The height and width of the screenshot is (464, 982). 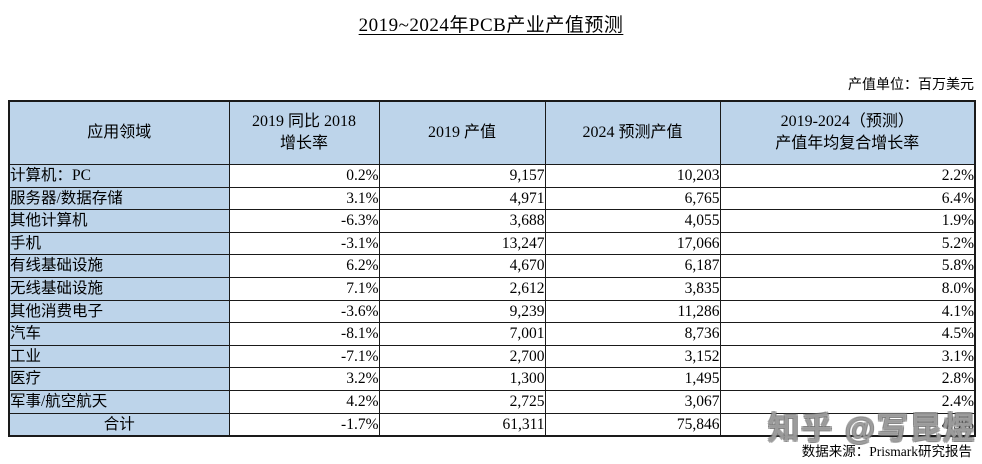 I want to click on cell-v2024: 3,835, so click(x=632, y=288).